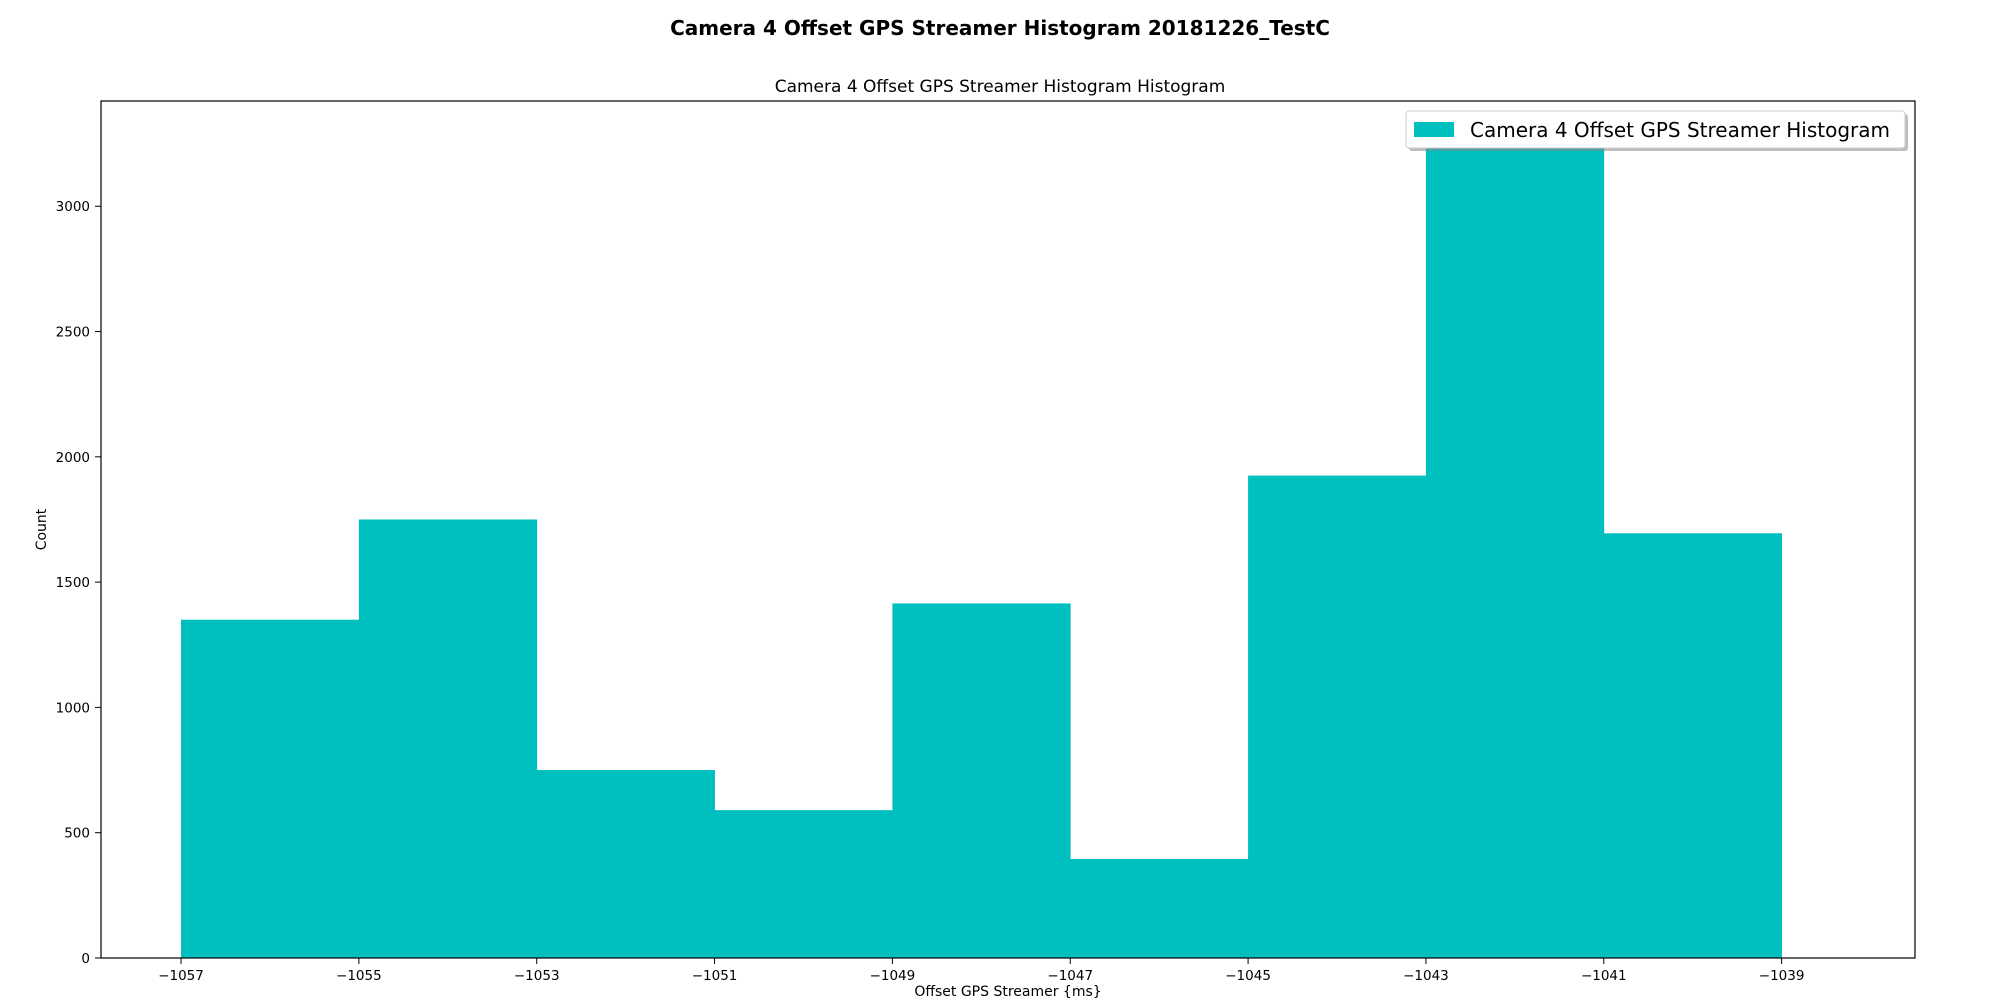 The height and width of the screenshot is (1000, 2000). I want to click on legend-swatch, so click(1434, 129).